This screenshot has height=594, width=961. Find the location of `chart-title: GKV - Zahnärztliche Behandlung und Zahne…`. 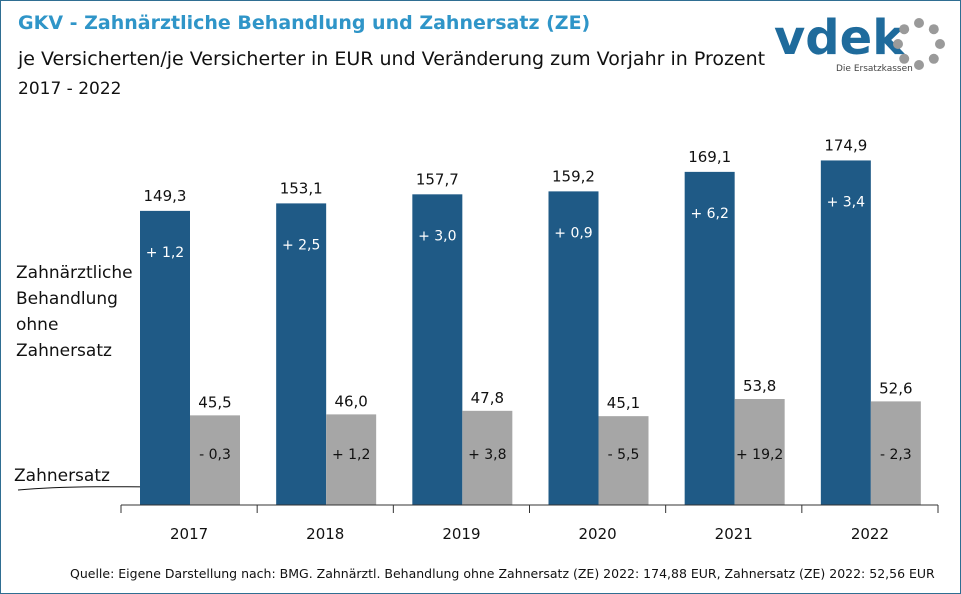

chart-title: GKV - Zahnärztliche Behandlung und Zahne… is located at coordinates (304, 23).